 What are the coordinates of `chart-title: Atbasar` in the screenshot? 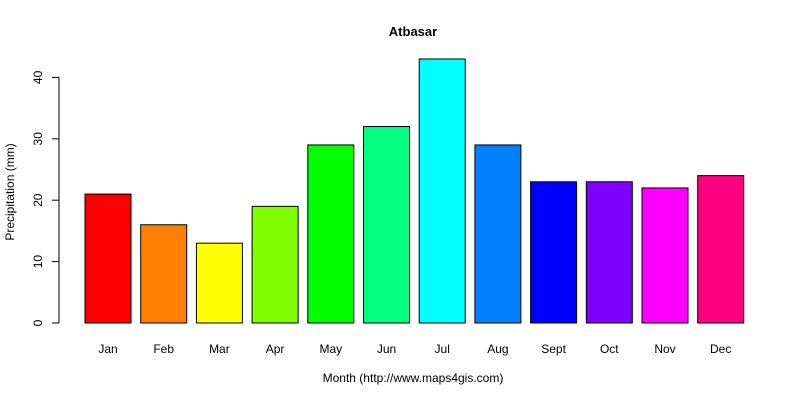 It's located at (413, 31).